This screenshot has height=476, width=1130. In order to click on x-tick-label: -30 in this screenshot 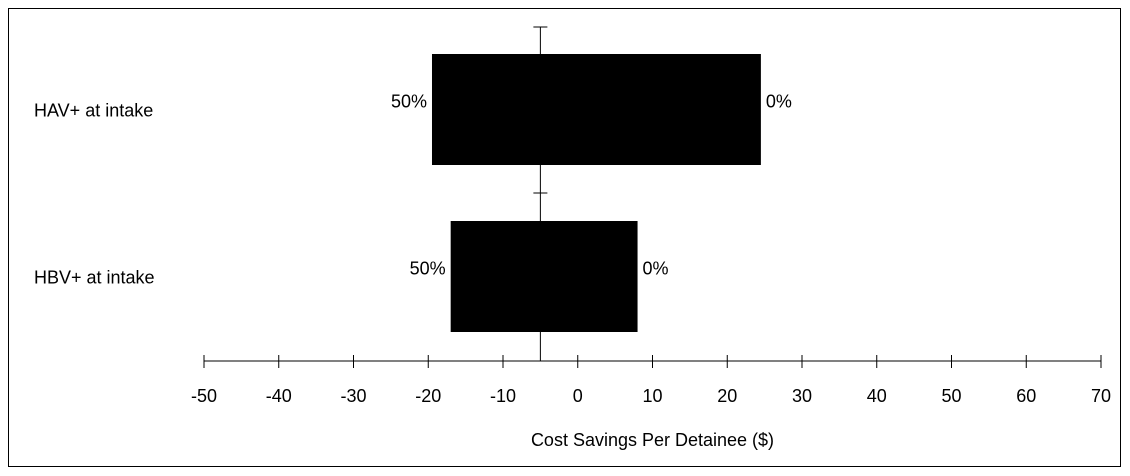, I will do `click(353, 396)`.